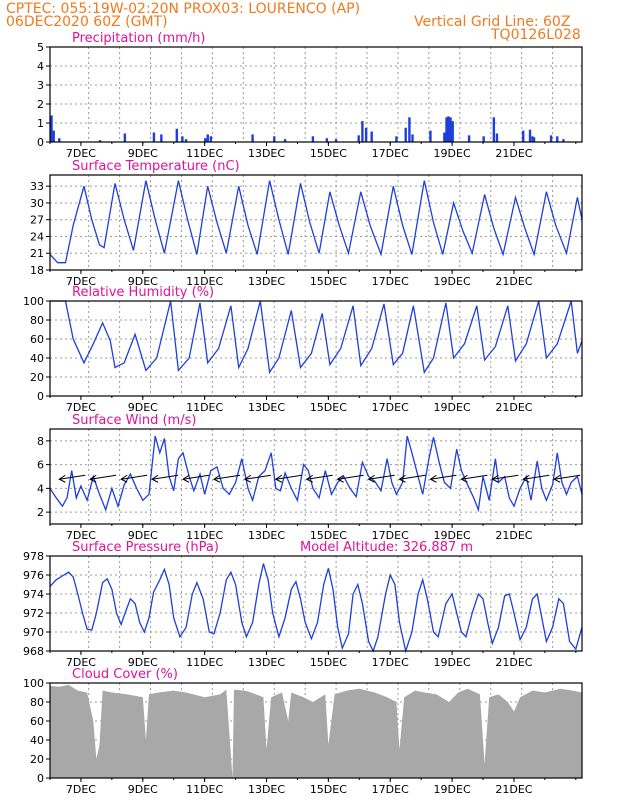 This screenshot has width=618, height=800. What do you see at coordinates (40, 441) in the screenshot?
I see `y-tick-label: 8` at bounding box center [40, 441].